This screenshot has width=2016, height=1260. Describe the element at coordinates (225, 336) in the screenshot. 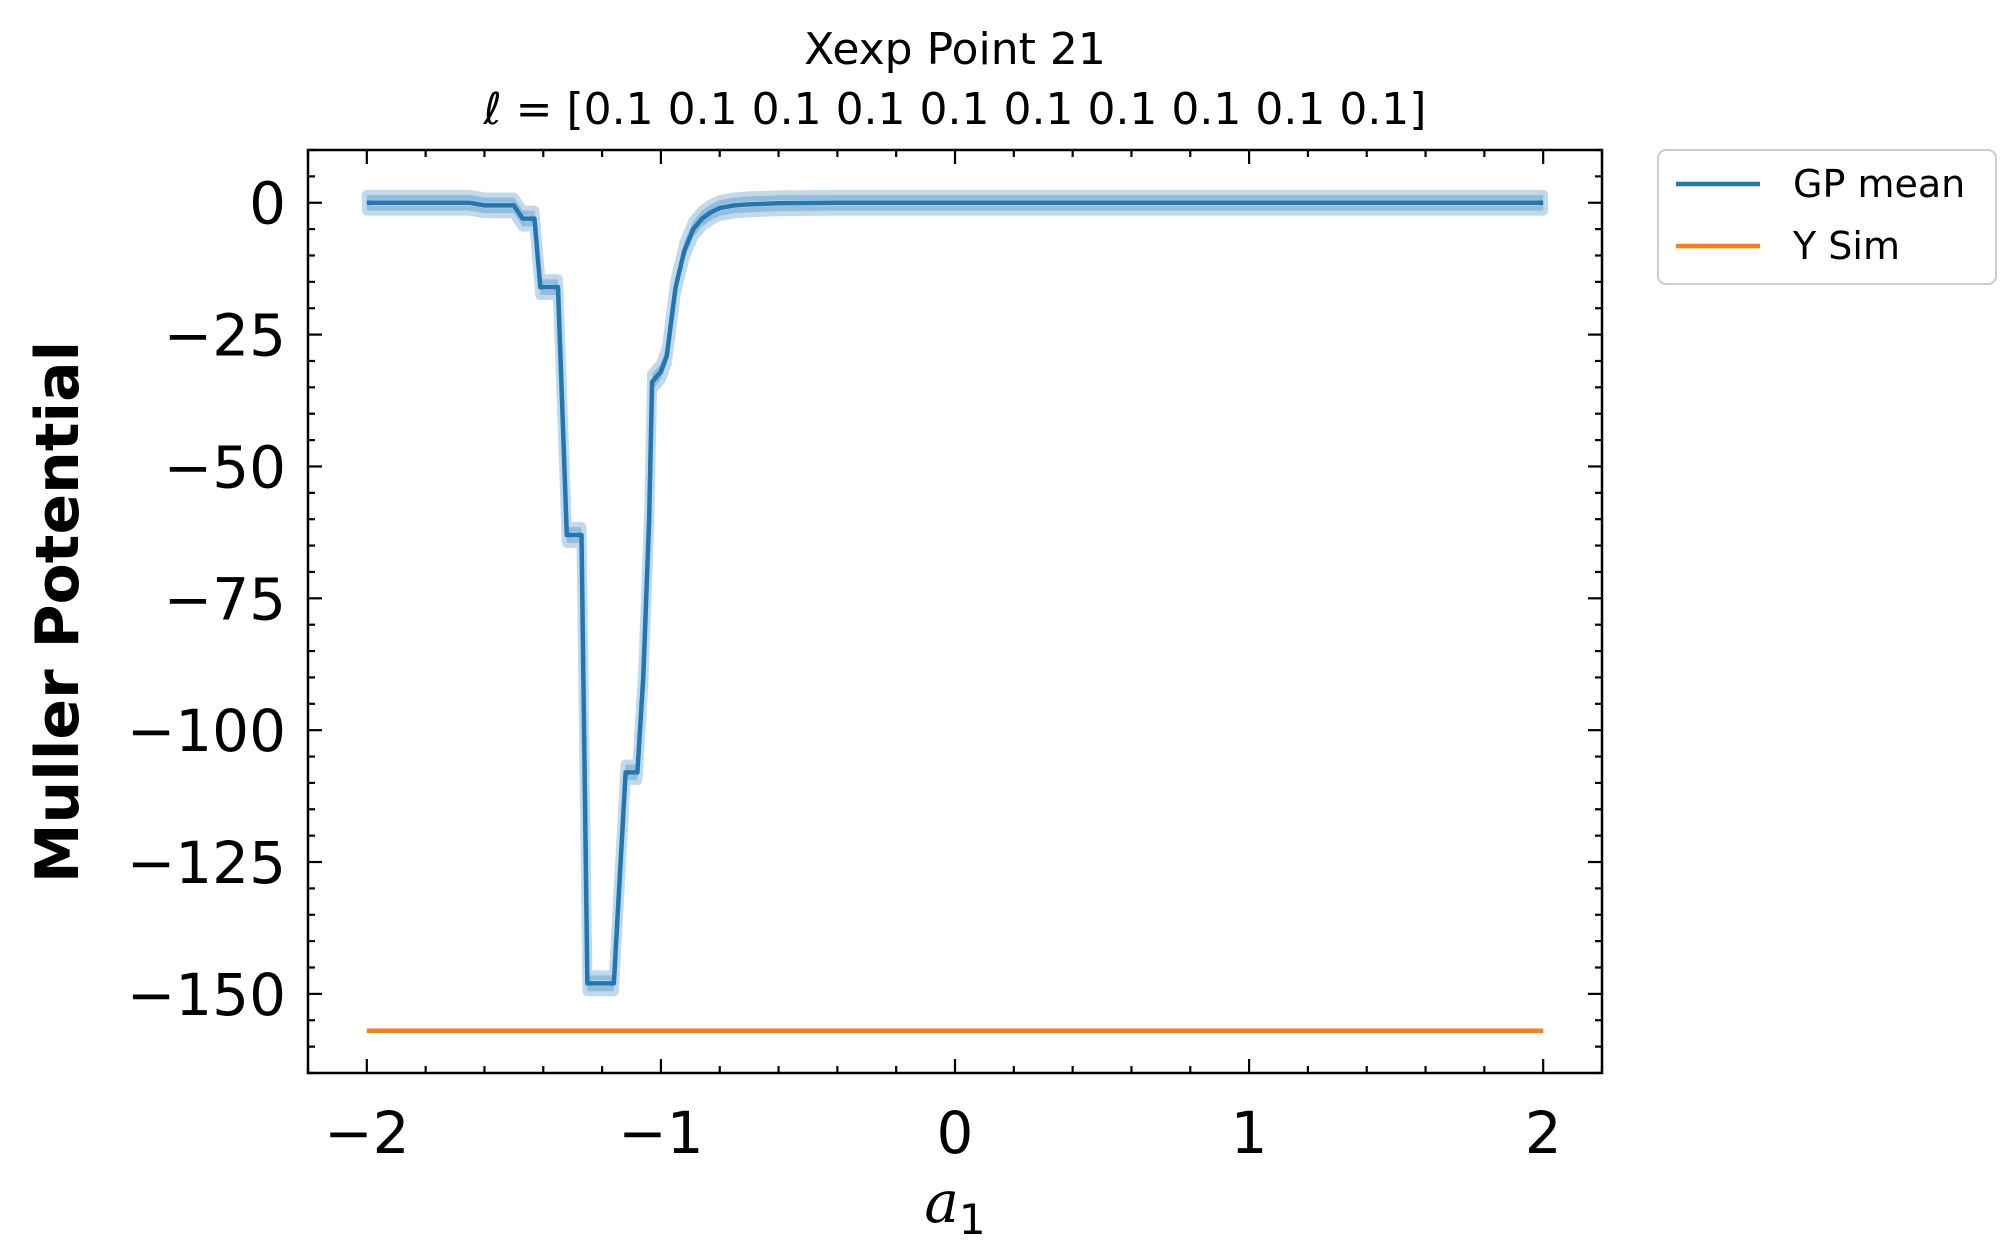

I see `y-tick-label: −25` at that location.